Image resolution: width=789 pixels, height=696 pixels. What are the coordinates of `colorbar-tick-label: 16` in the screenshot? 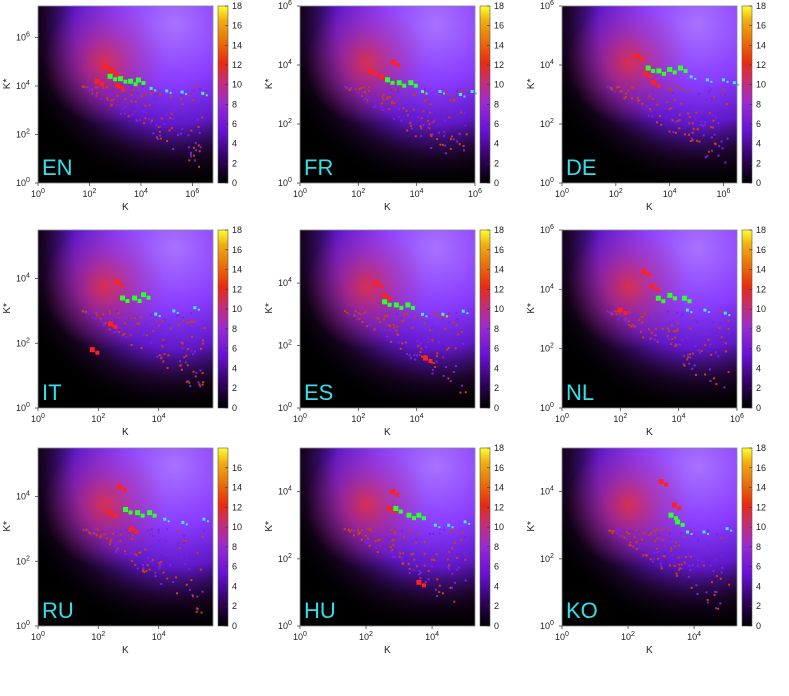 It's located at (761, 26).